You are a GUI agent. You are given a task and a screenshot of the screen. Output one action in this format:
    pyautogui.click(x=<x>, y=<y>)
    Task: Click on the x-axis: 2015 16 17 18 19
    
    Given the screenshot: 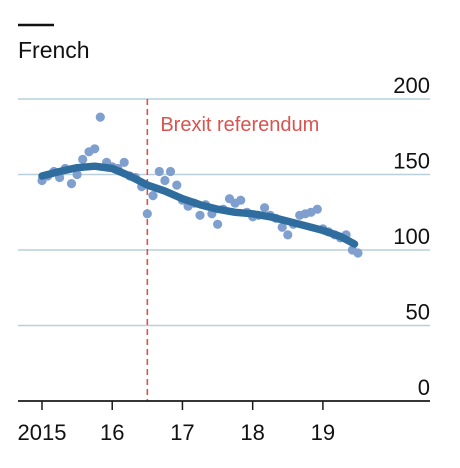 What is the action you would take?
    pyautogui.click(x=224, y=422)
    